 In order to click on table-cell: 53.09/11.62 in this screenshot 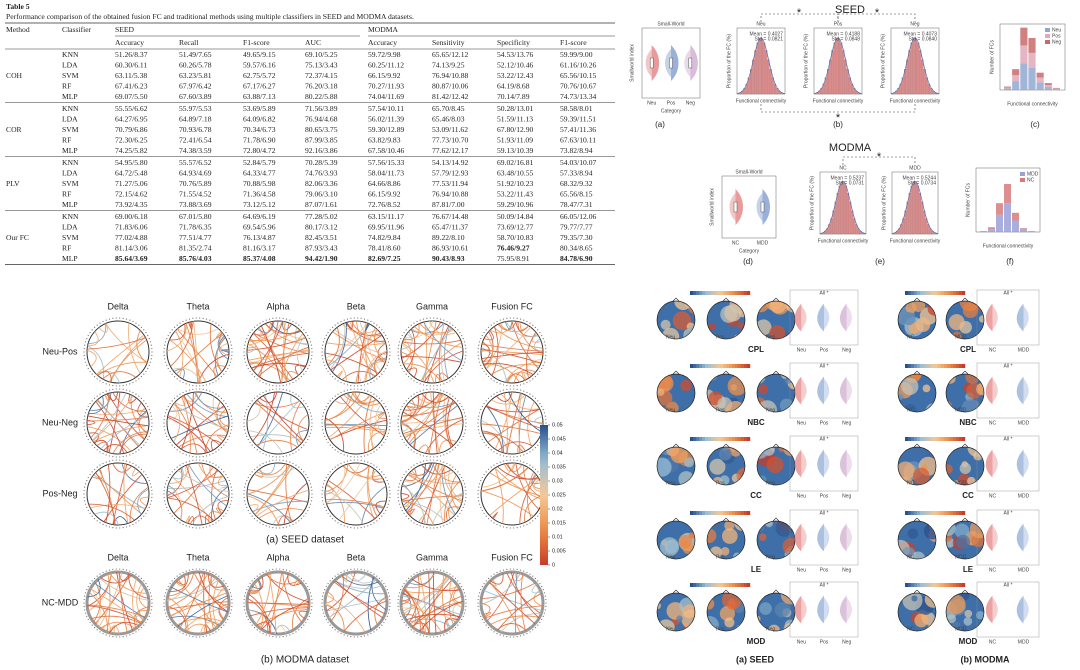, I will do `click(450, 129)`.